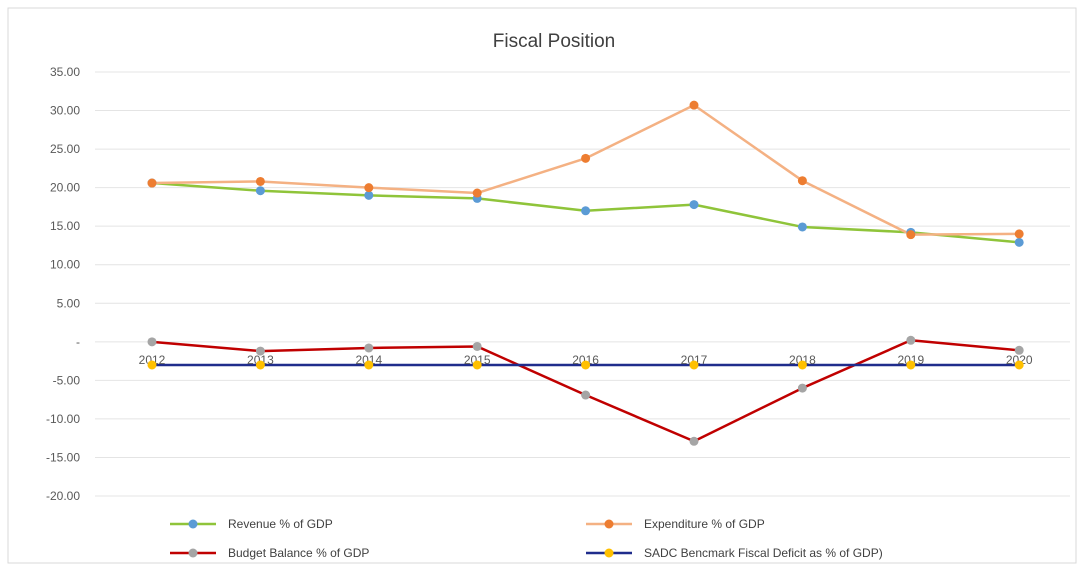 This screenshot has height=571, width=1084. What do you see at coordinates (65, 149) in the screenshot?
I see `y-tick-label: 25.00` at bounding box center [65, 149].